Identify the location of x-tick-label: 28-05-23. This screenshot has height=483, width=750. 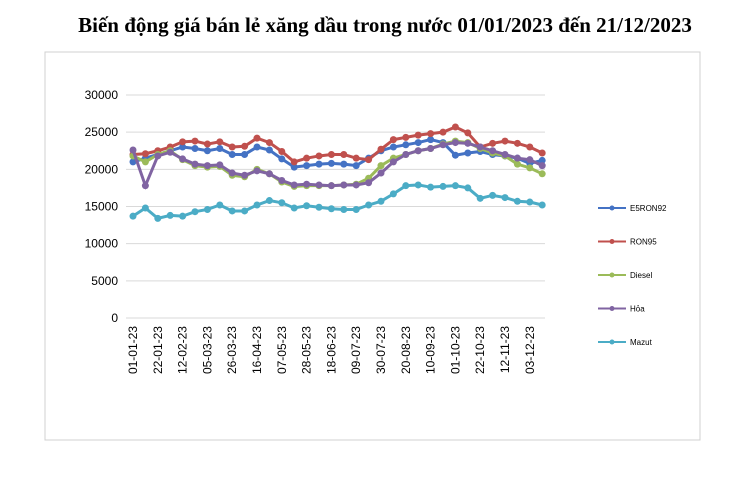
(307, 350).